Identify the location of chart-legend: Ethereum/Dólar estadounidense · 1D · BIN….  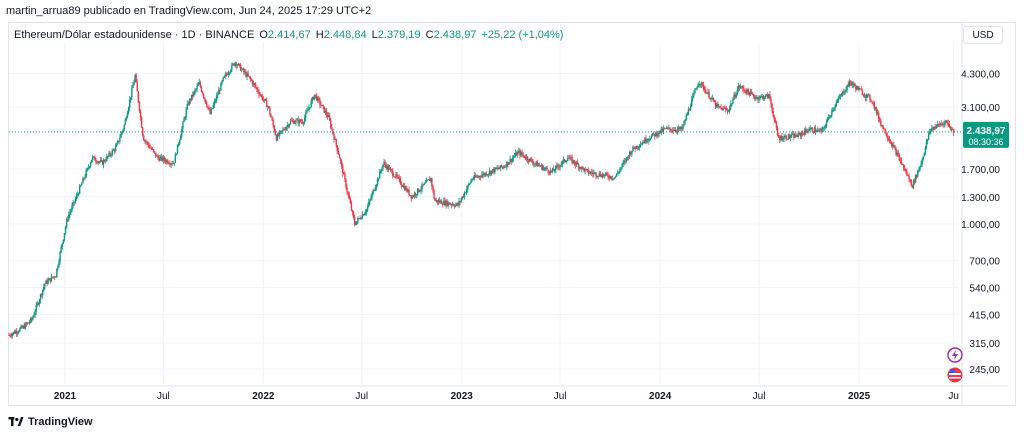
(288, 35).